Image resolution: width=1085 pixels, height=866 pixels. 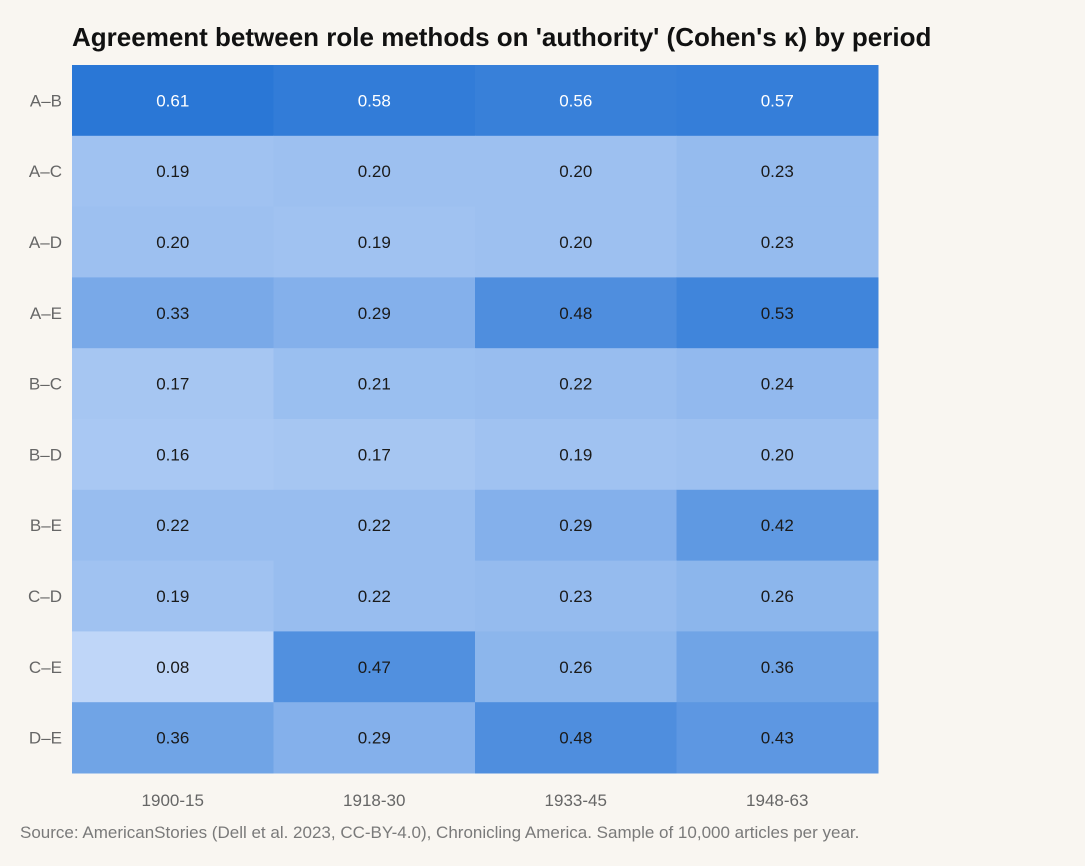 I want to click on row-label: A–B, so click(x=46, y=100).